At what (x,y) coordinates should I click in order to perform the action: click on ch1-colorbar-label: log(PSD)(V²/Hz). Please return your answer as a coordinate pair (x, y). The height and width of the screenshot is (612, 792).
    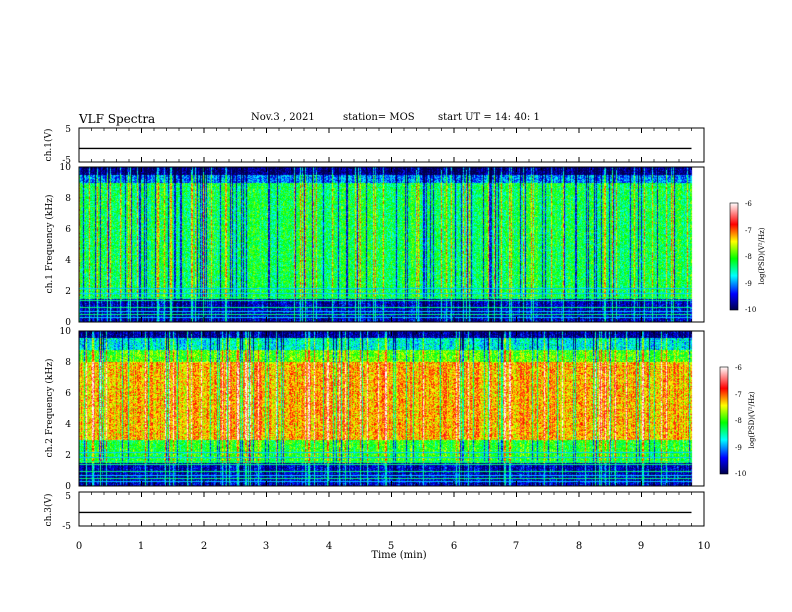
    Looking at the image, I should click on (762, 255).